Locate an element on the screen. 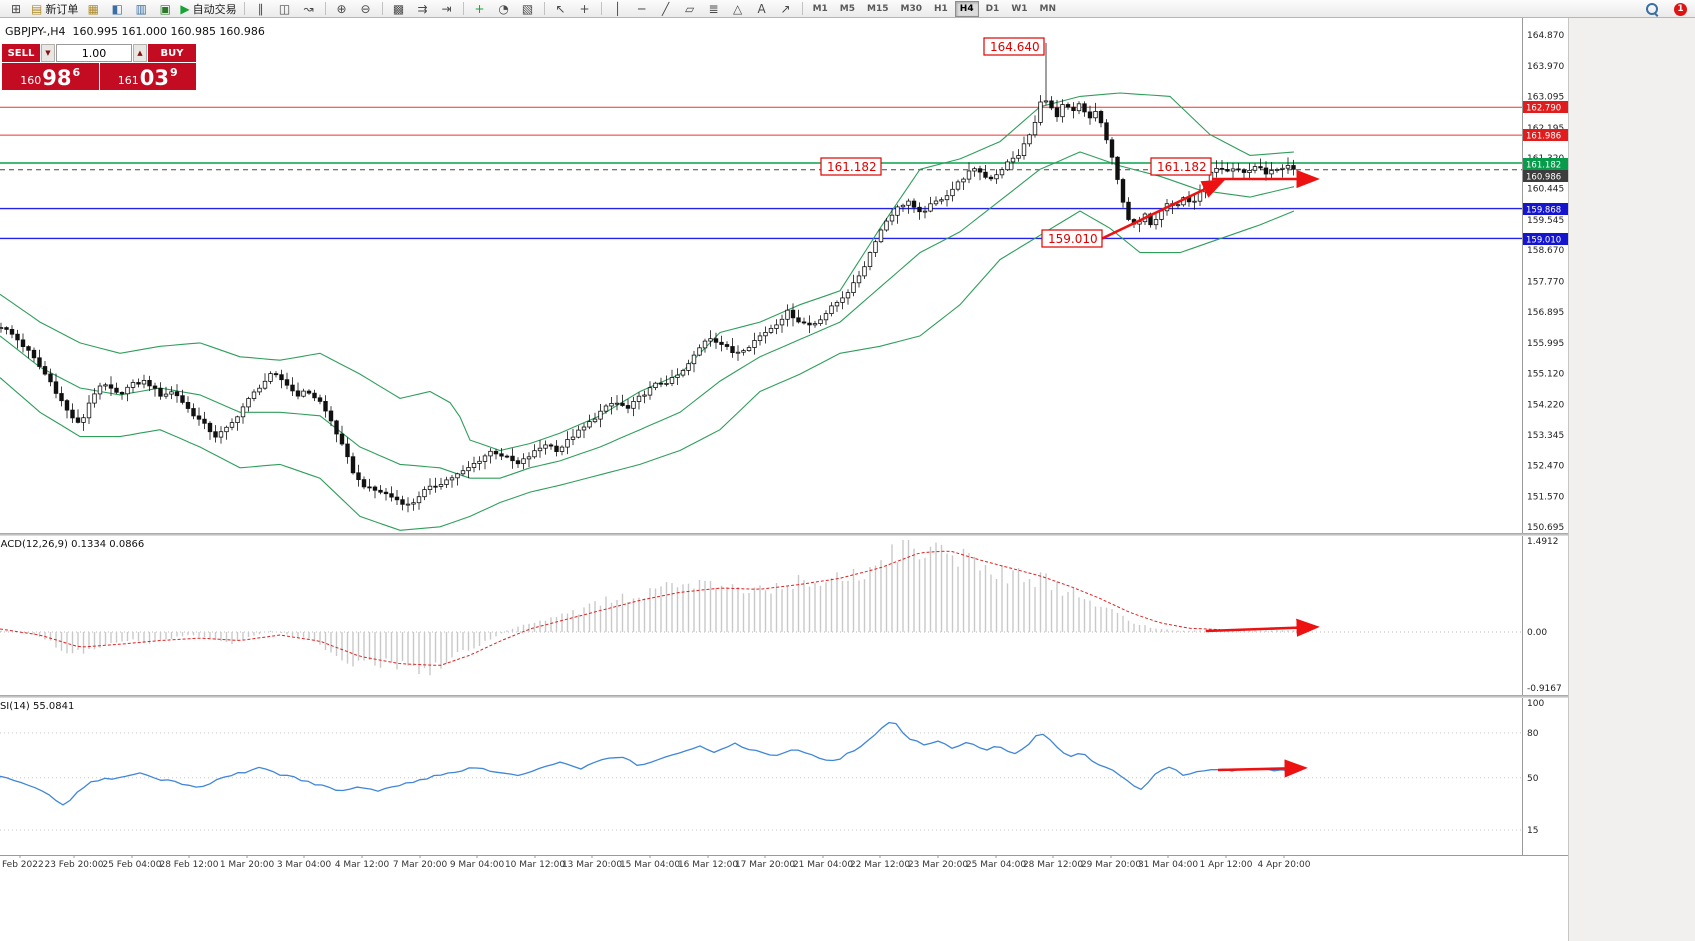  zoom-out-button: ⊖ is located at coordinates (366, 9).